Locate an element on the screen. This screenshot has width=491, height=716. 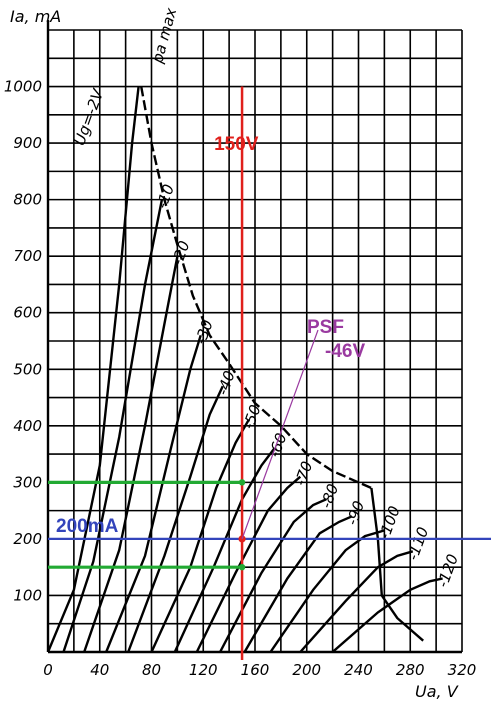
label-psf: PSF is located at coordinates (325, 327).